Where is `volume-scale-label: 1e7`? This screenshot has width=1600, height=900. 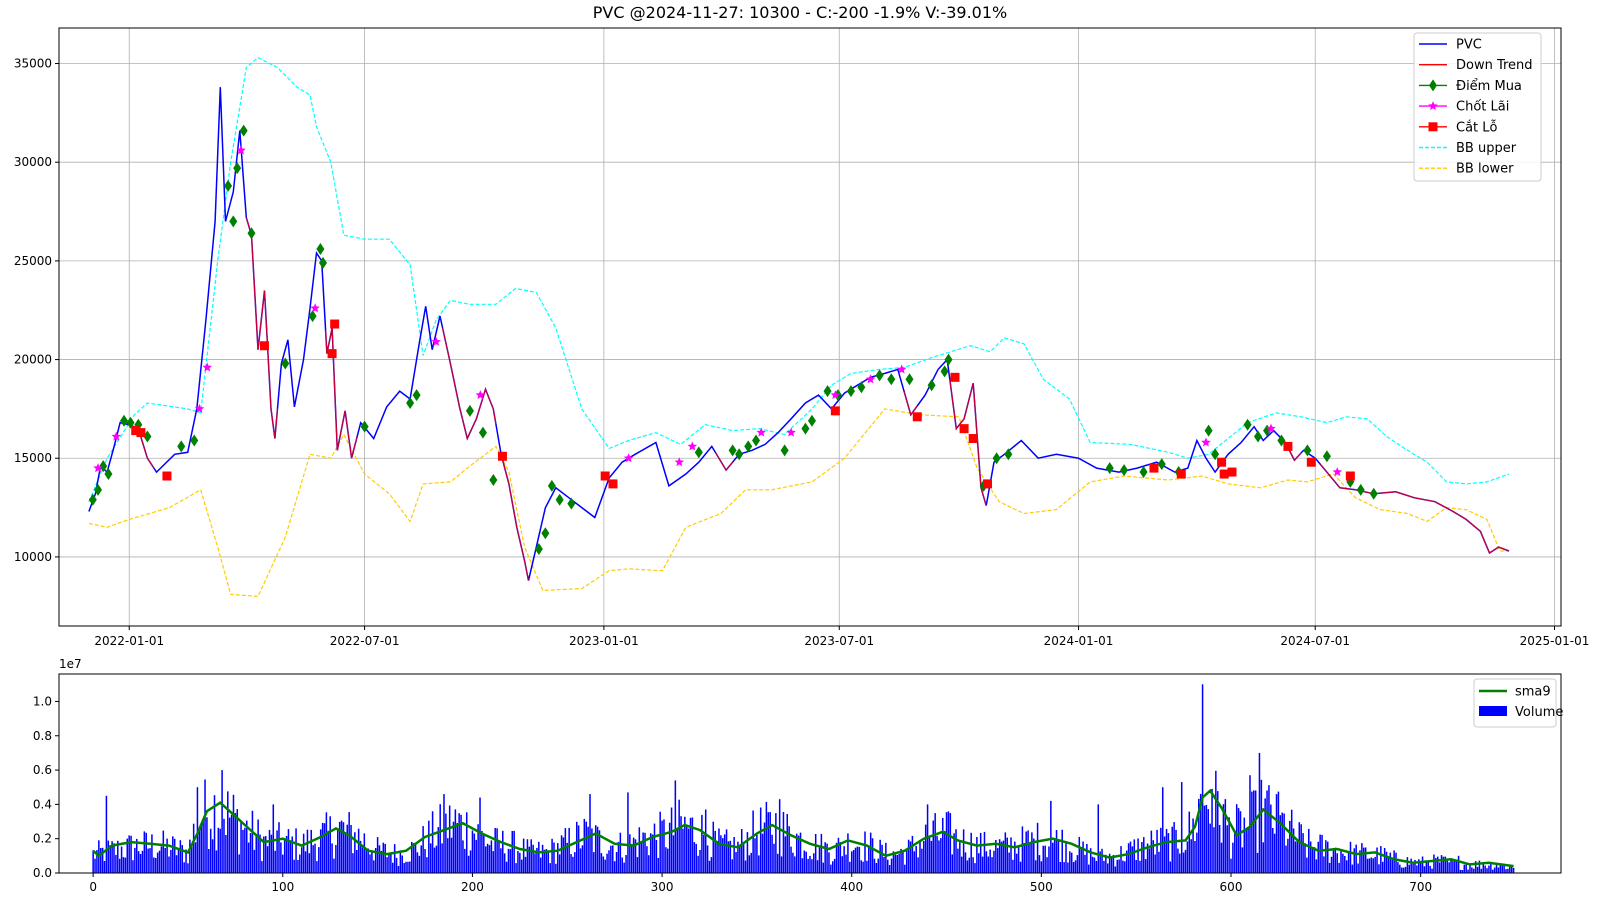
volume-scale-label: 1e7 is located at coordinates (70, 664).